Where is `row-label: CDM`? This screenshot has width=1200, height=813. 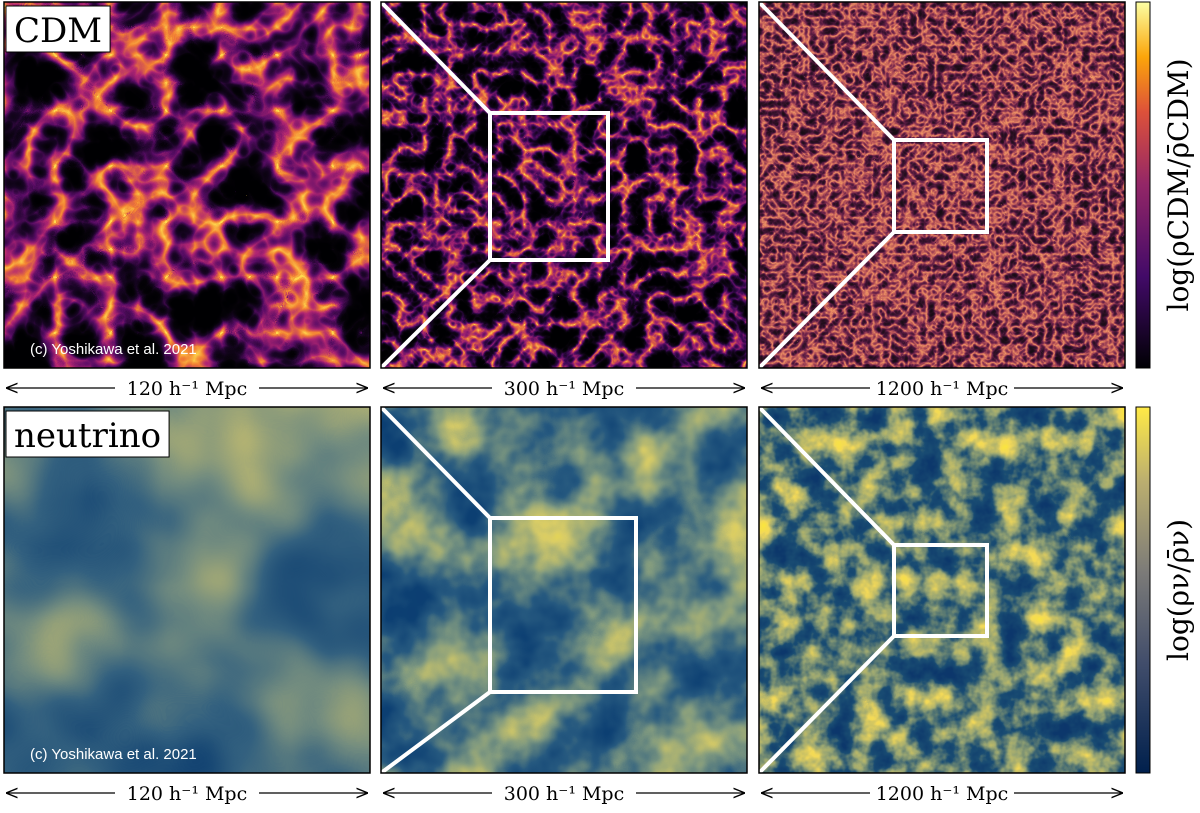
row-label: CDM is located at coordinates (58, 31).